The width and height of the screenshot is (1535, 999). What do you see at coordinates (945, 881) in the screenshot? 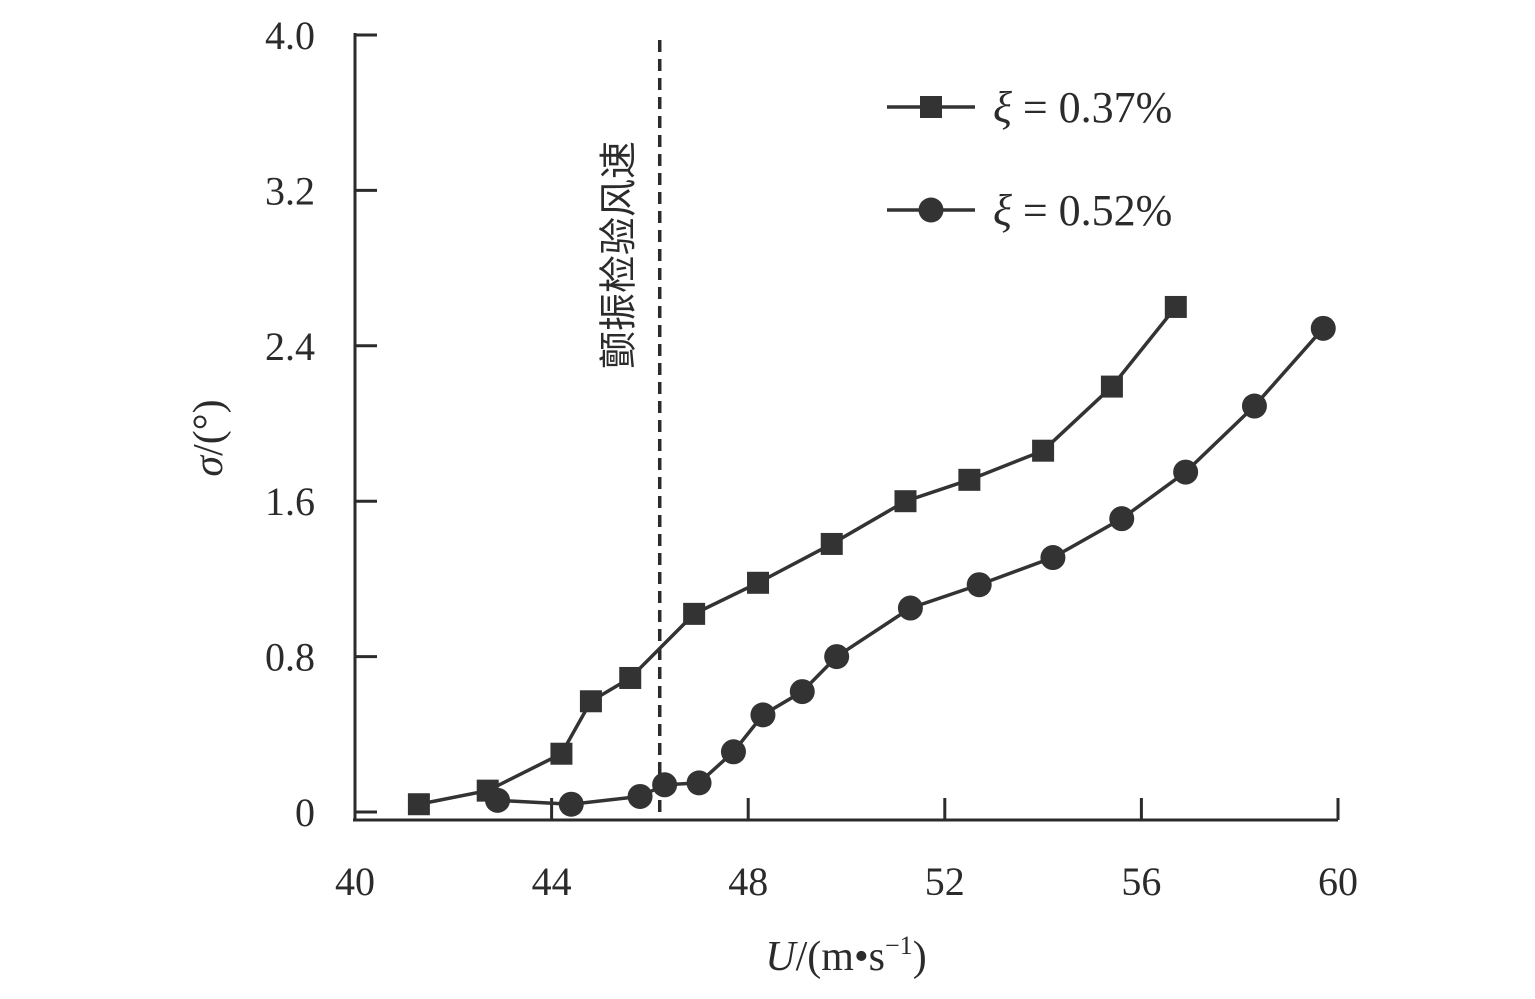
I see `x-tick-label: 52` at bounding box center [945, 881].